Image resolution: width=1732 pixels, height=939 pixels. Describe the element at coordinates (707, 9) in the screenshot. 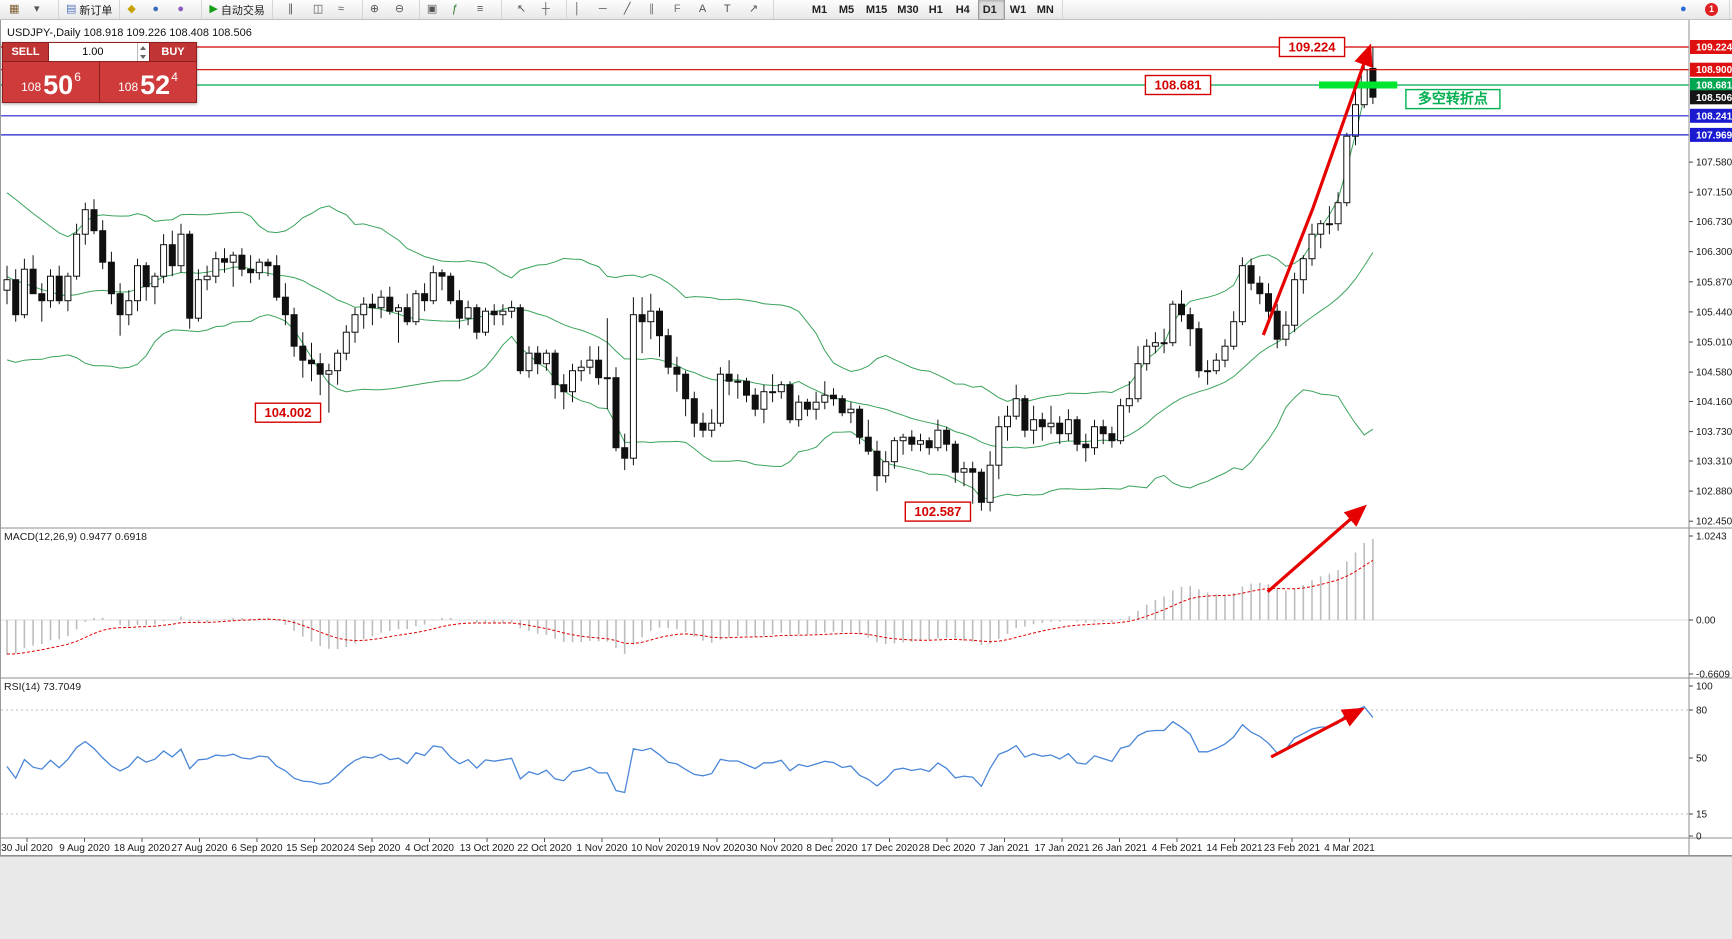

I see `text-tool: A` at that location.